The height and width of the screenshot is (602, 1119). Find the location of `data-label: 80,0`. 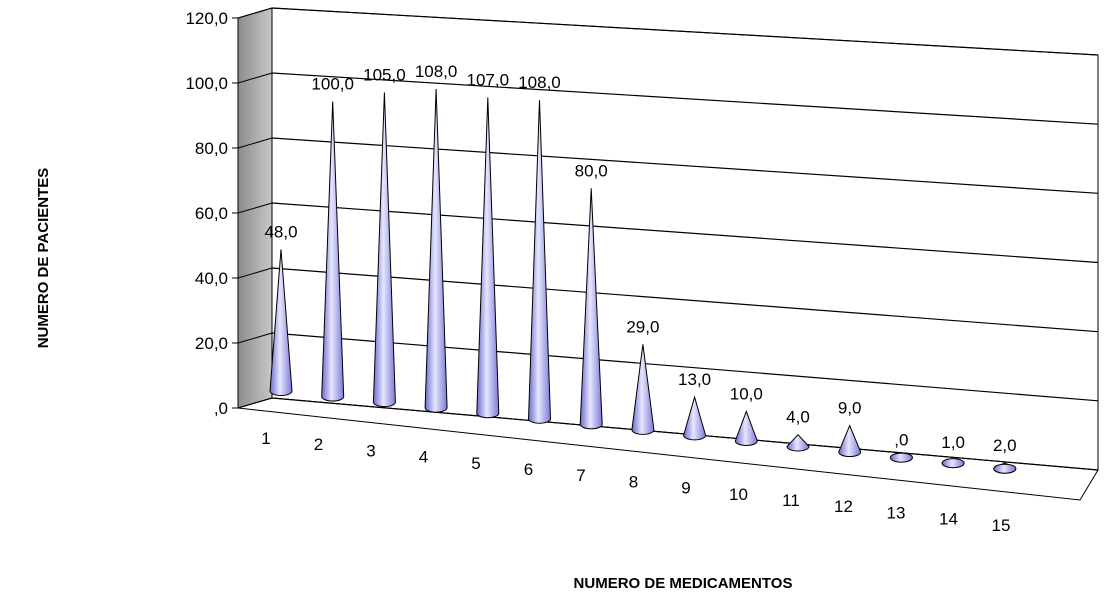

data-label: 80,0 is located at coordinates (591, 170).